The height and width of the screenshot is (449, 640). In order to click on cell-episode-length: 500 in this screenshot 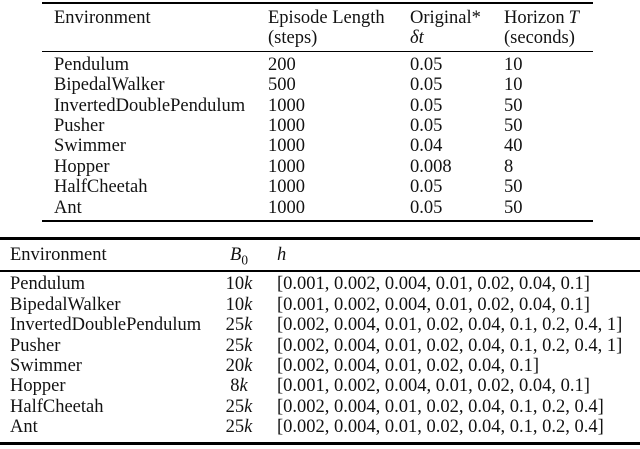, I will do `click(282, 85)`.